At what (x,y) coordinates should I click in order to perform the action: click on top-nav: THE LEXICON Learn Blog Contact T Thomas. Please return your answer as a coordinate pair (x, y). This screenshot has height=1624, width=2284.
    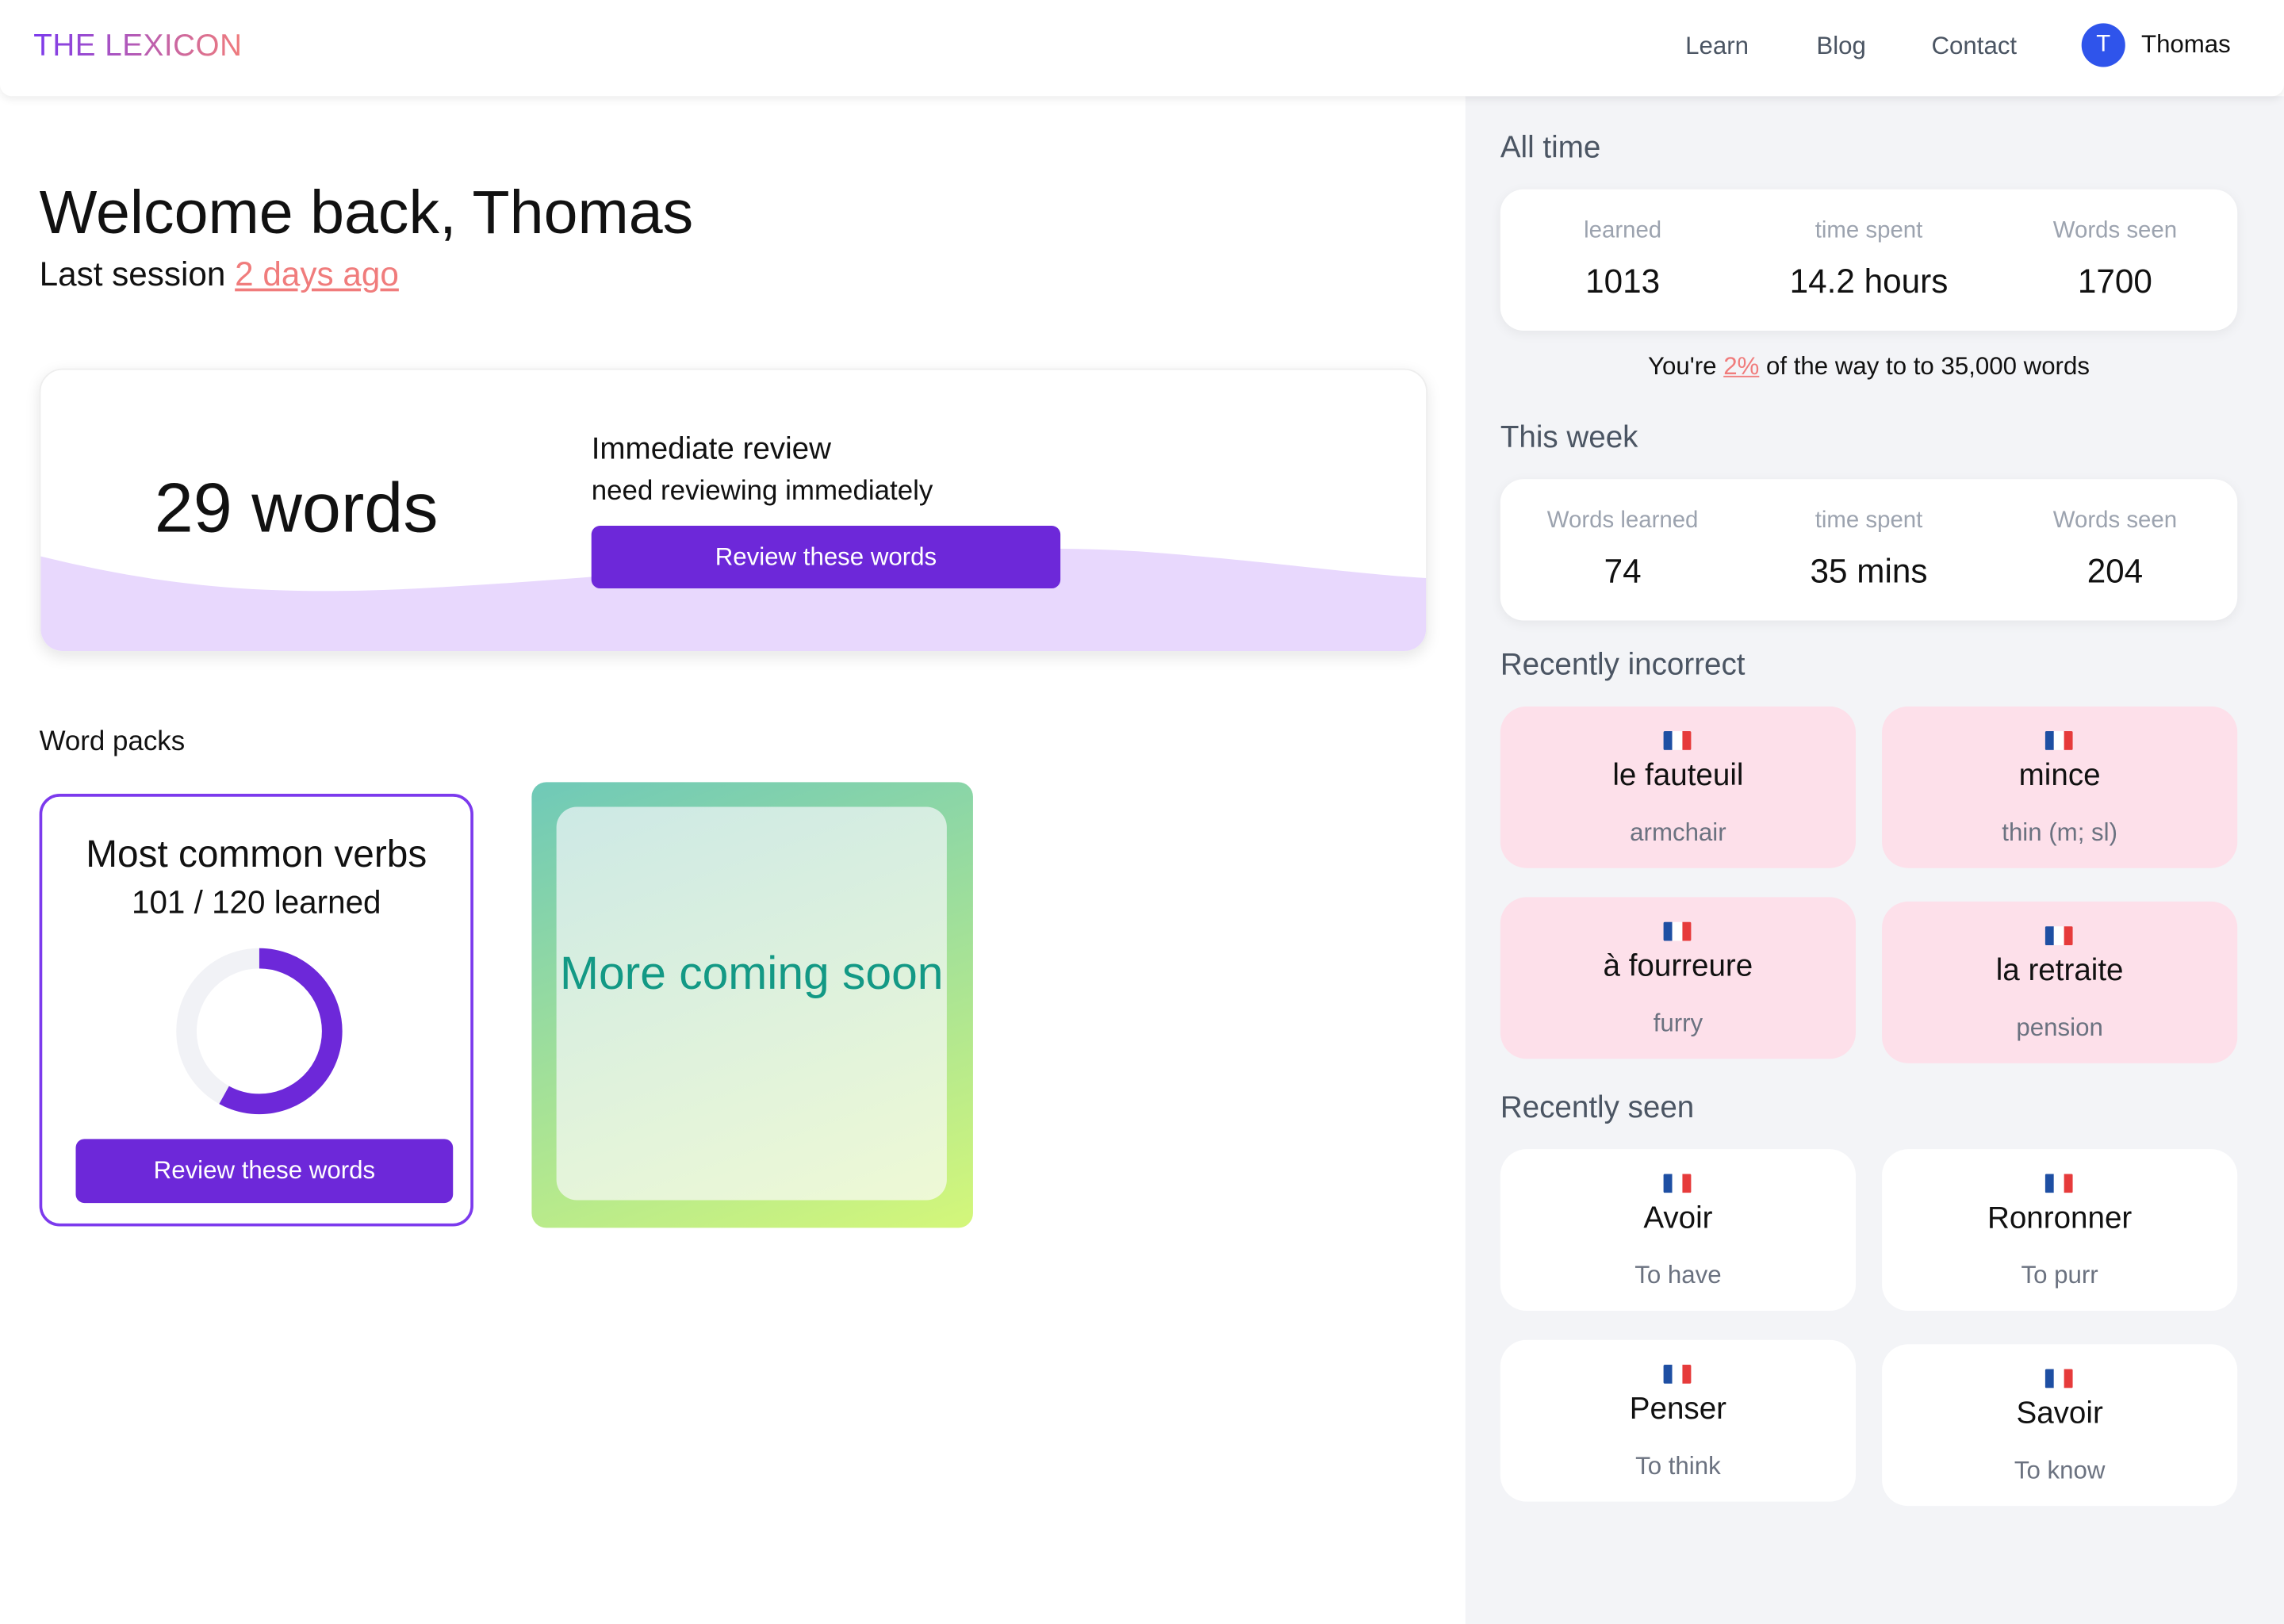
    Looking at the image, I should click on (1142, 48).